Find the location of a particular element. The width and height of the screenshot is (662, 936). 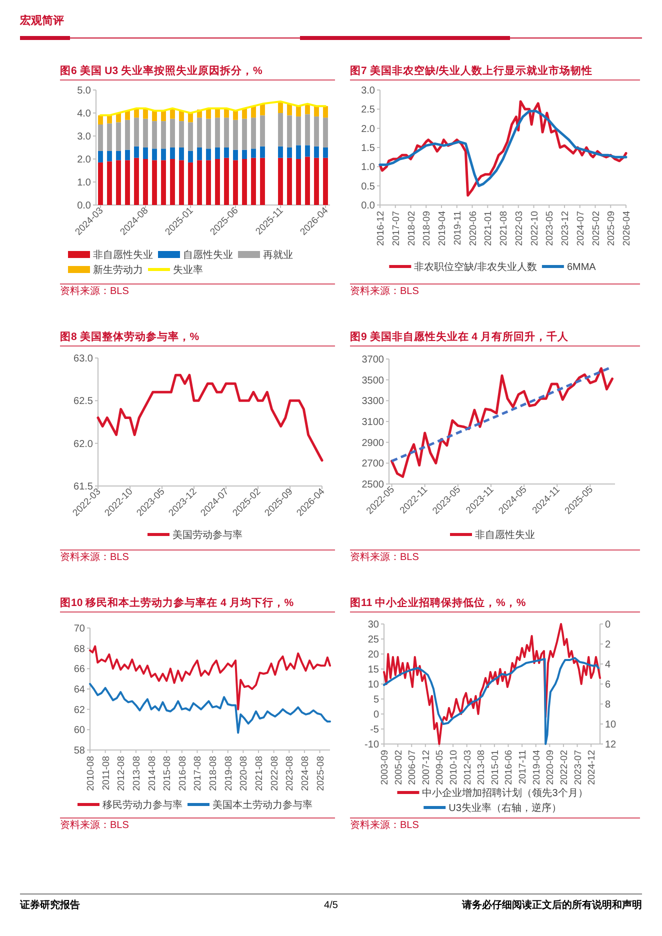

x-tick-label: 2023-08 is located at coordinates (290, 773).